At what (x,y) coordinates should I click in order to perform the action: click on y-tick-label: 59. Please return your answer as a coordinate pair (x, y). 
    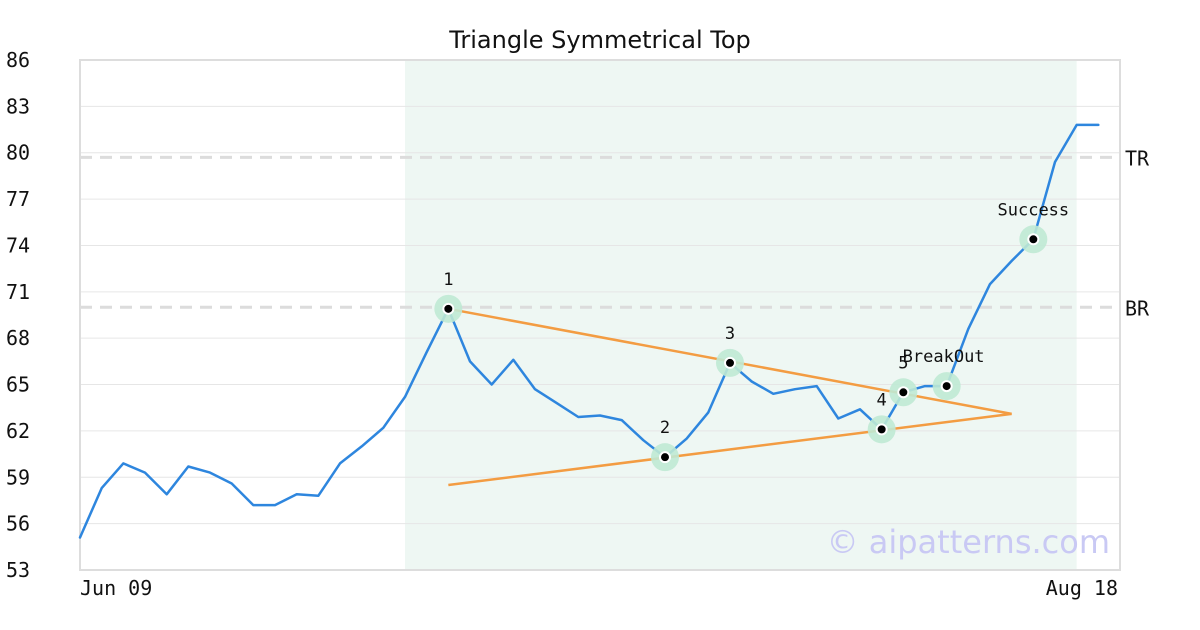
    Looking at the image, I should click on (18, 477).